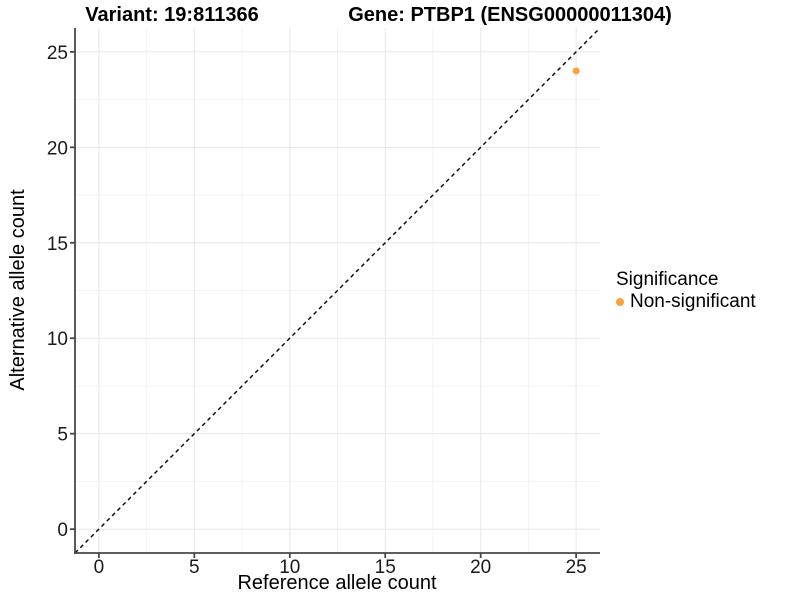 The width and height of the screenshot is (800, 600). What do you see at coordinates (57, 53) in the screenshot?
I see `y-tick-label: 25` at bounding box center [57, 53].